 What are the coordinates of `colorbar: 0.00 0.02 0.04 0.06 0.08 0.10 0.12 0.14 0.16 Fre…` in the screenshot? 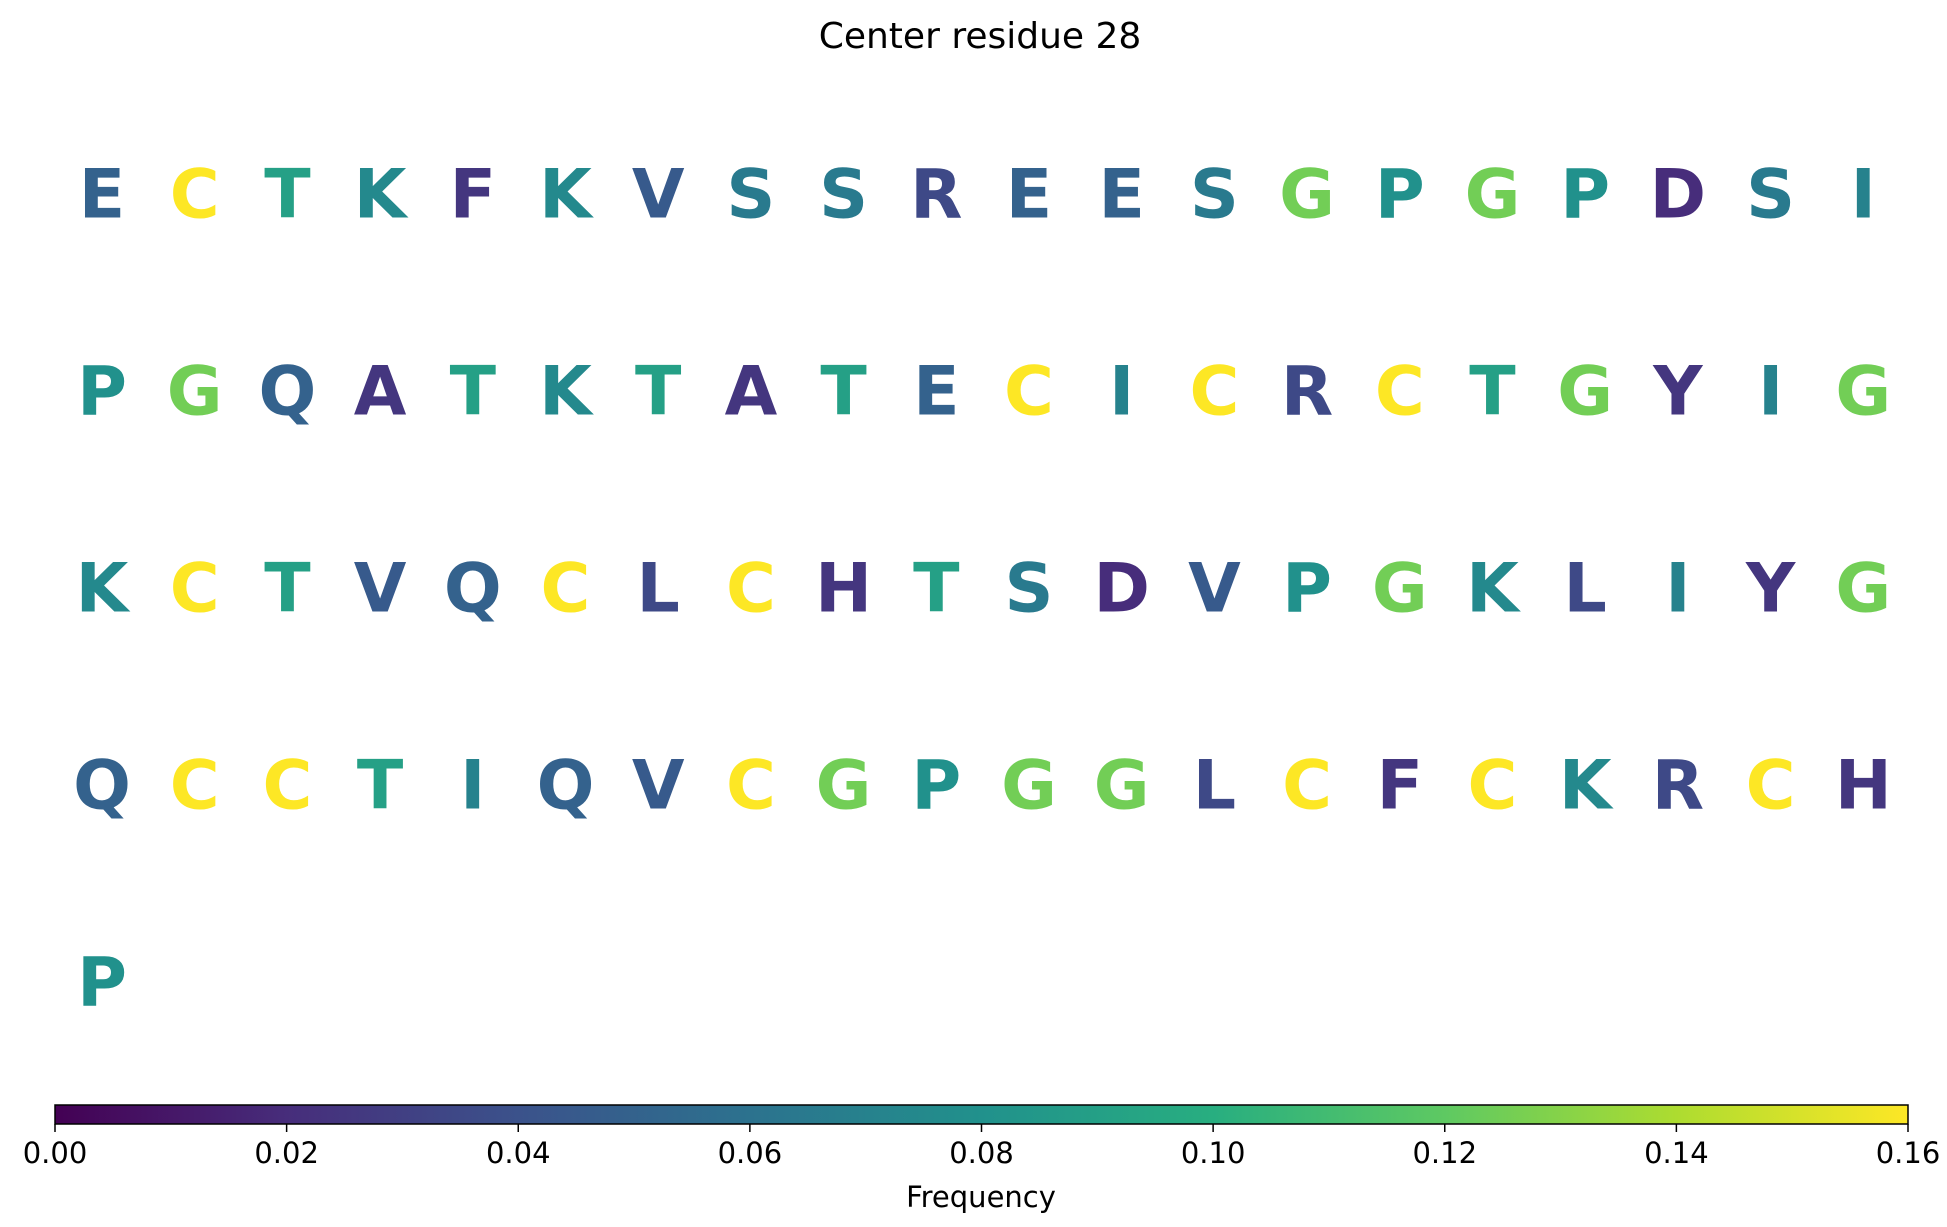 It's located at (982, 1159).